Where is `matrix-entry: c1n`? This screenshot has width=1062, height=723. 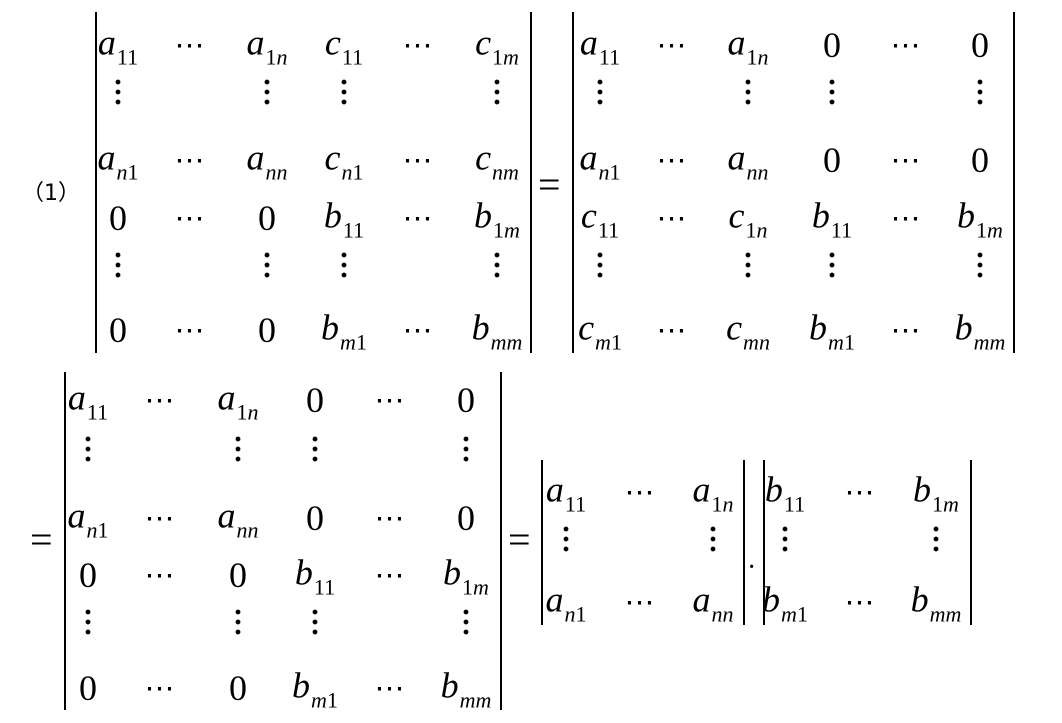 matrix-entry: c1n is located at coordinates (748, 219).